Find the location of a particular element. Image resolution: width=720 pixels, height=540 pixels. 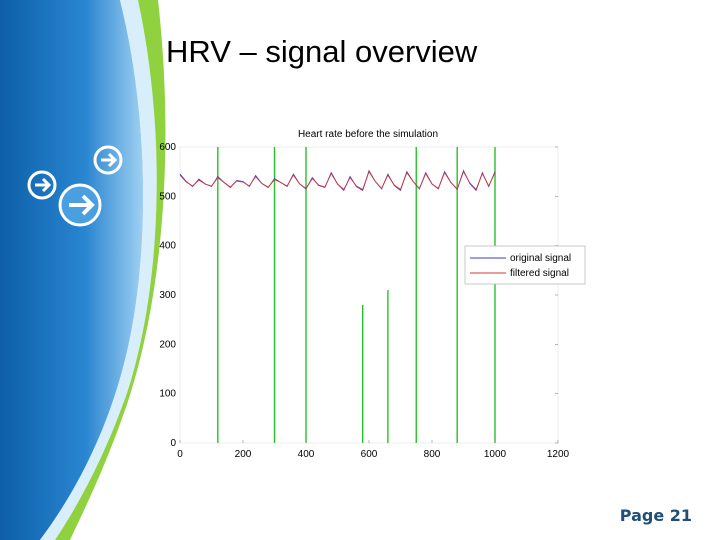

legend: original signal filtered signal is located at coordinates (525, 265).